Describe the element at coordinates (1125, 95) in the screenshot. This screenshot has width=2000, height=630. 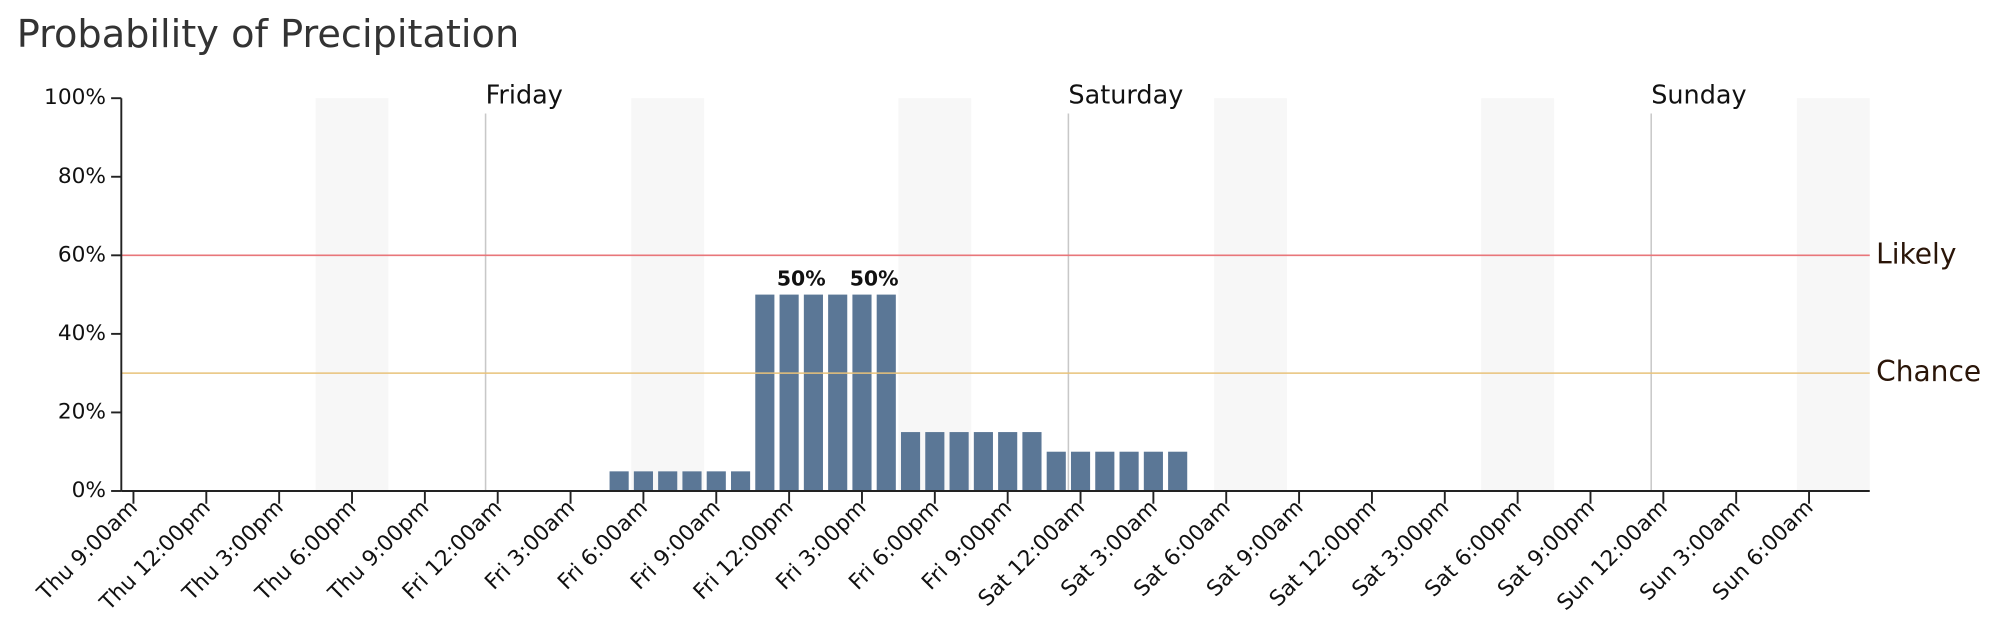
I see `day-label: Saturday` at that location.